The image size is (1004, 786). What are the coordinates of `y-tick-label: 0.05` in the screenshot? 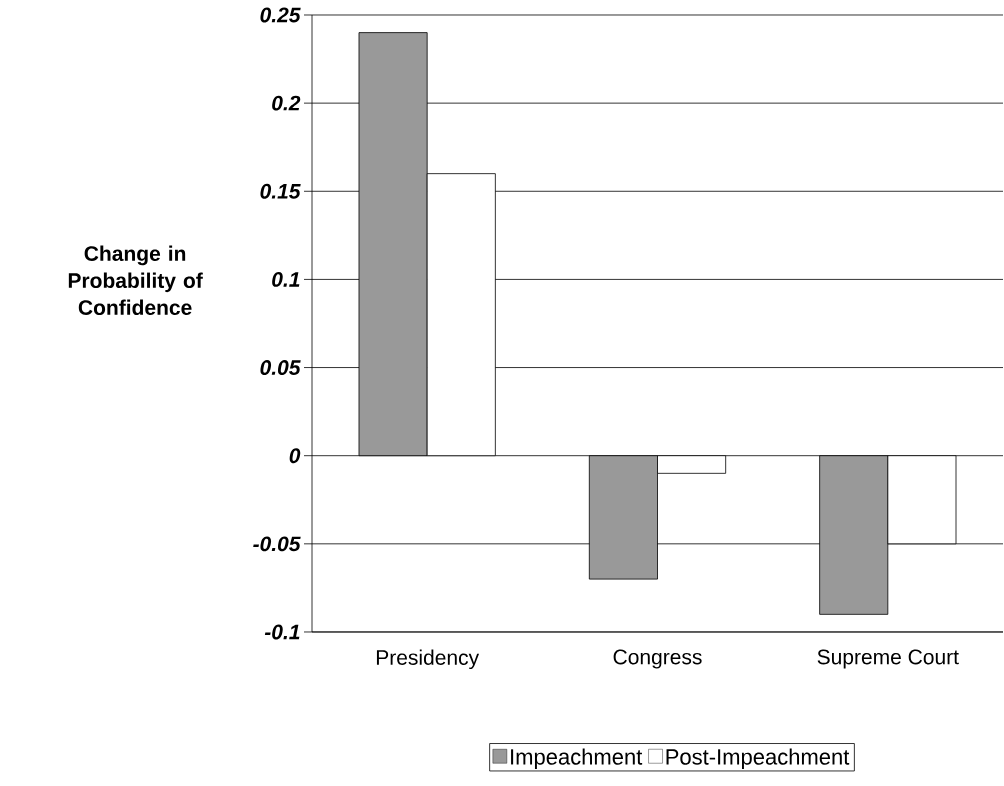 It's located at (280, 367).